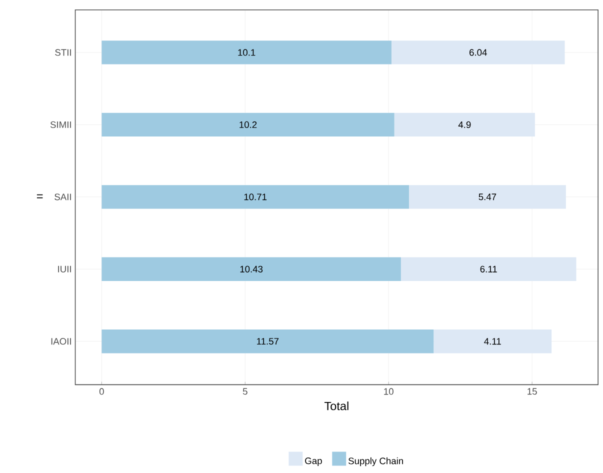 The image size is (603, 473). I want to click on data-label: 5.47, so click(487, 196).